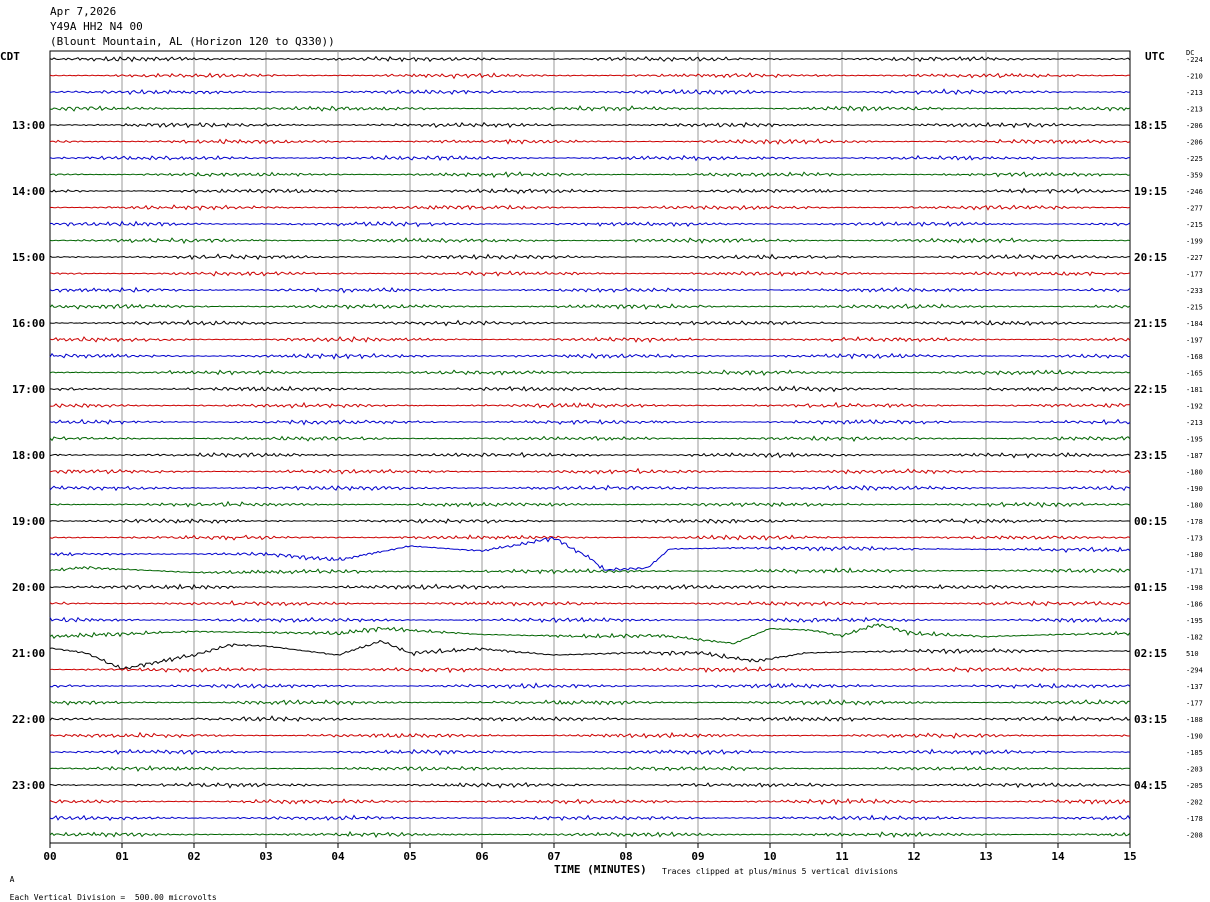 This screenshot has height=902, width=1210. What do you see at coordinates (28, 719) in the screenshot?
I see `left-hour-label: 22:00` at bounding box center [28, 719].